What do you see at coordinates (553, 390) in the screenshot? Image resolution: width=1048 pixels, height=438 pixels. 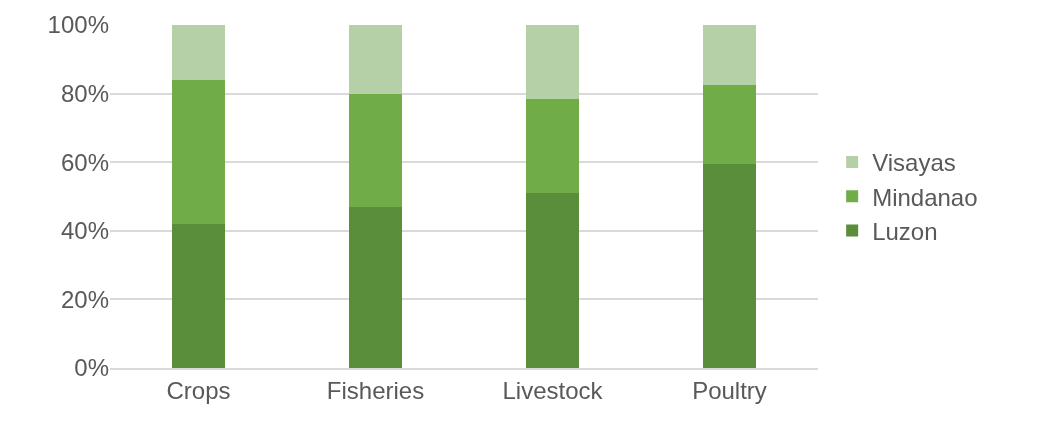 I see `x-tick-label: Livestock` at bounding box center [553, 390].